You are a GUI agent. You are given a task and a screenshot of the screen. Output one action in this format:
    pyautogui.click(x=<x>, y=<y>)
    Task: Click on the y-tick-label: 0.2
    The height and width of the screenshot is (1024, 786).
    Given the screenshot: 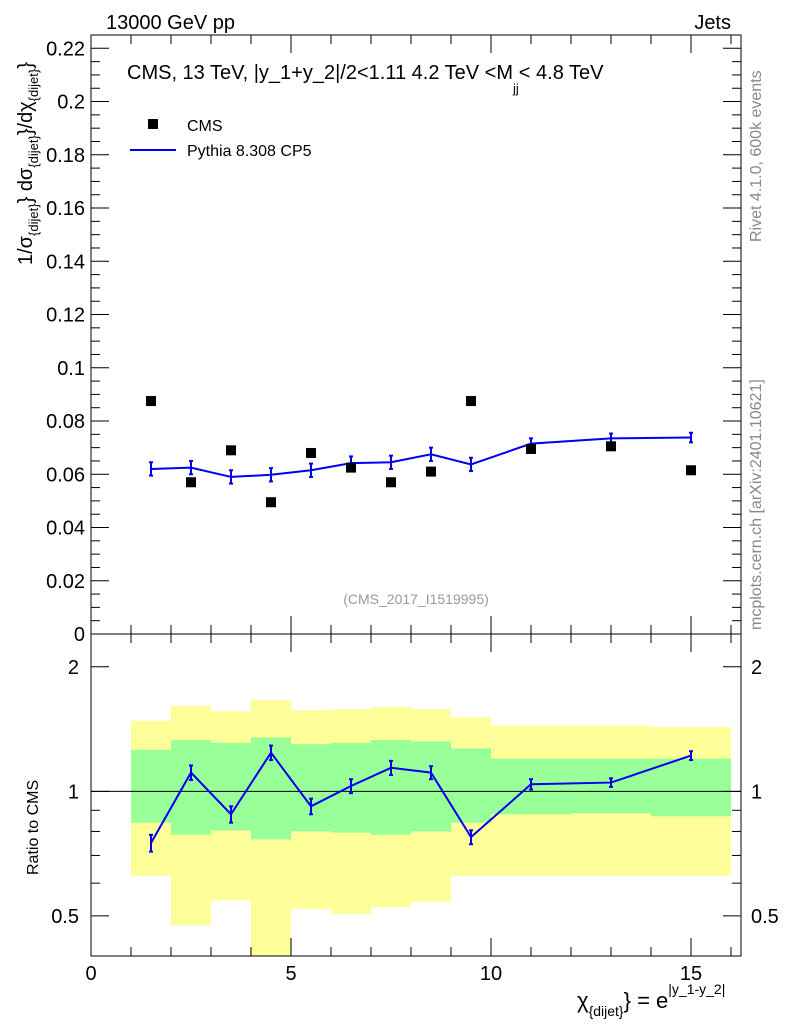 What is the action you would take?
    pyautogui.click(x=71, y=103)
    